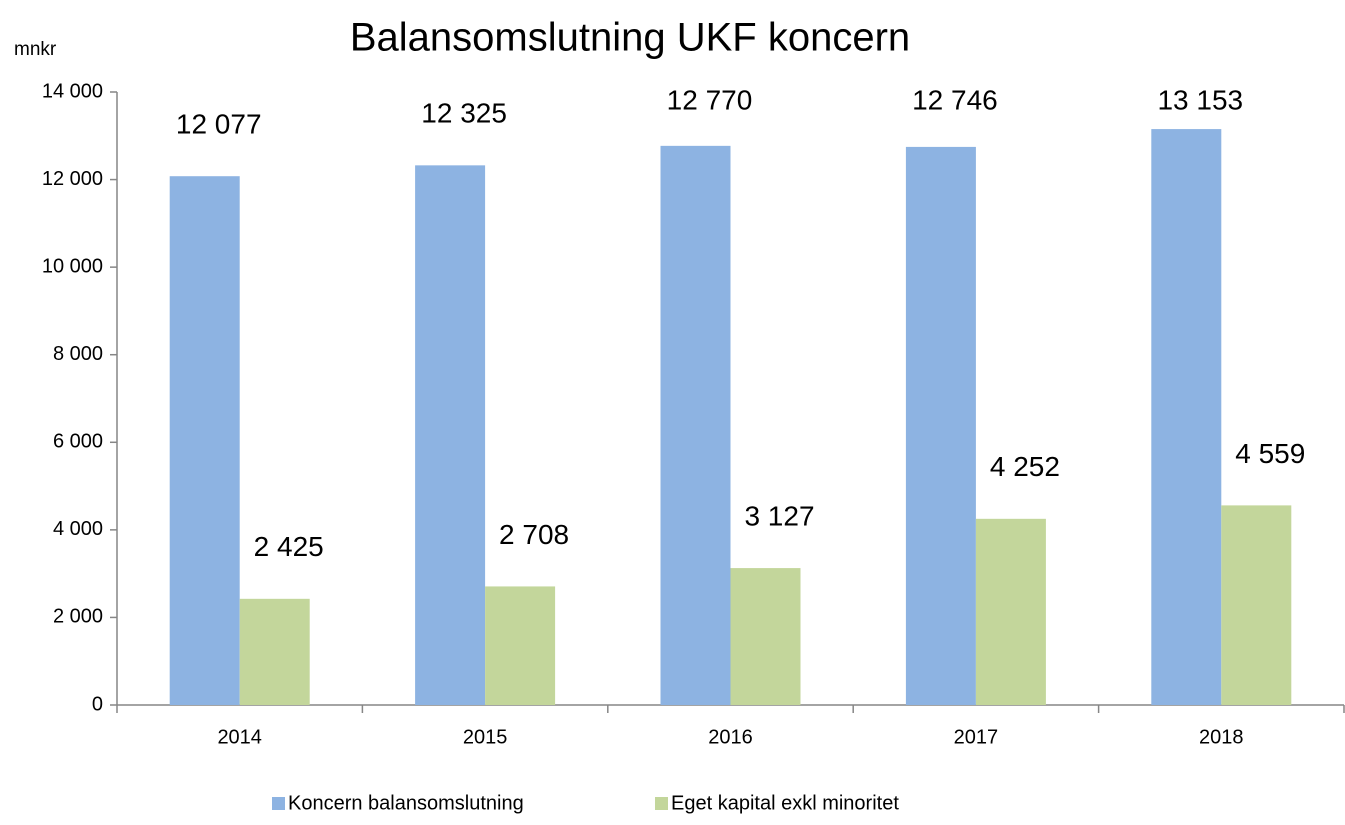 This screenshot has width=1345, height=825. What do you see at coordinates (955, 99) in the screenshot?
I see `data-label: 12 746` at bounding box center [955, 99].